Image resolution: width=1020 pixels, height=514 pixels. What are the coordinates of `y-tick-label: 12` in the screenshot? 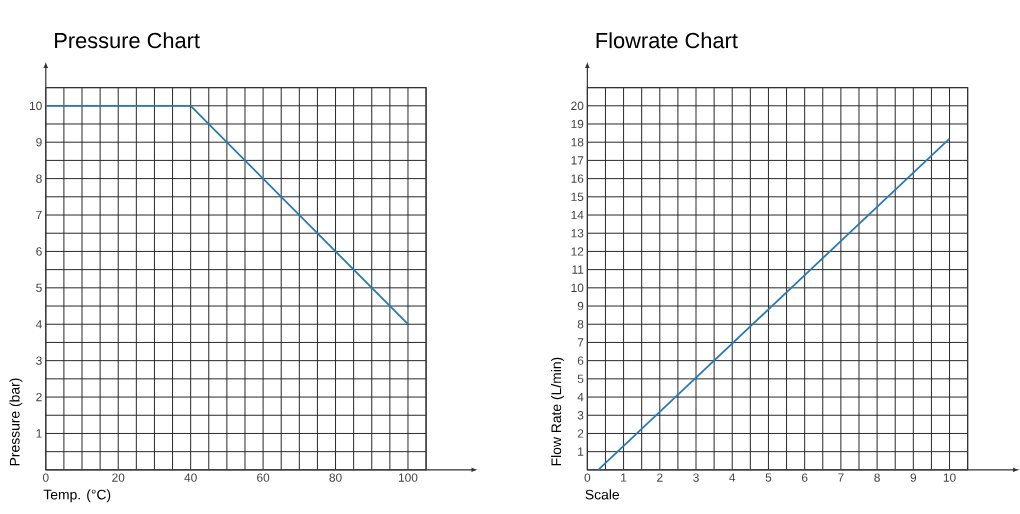 It's located at (577, 251).